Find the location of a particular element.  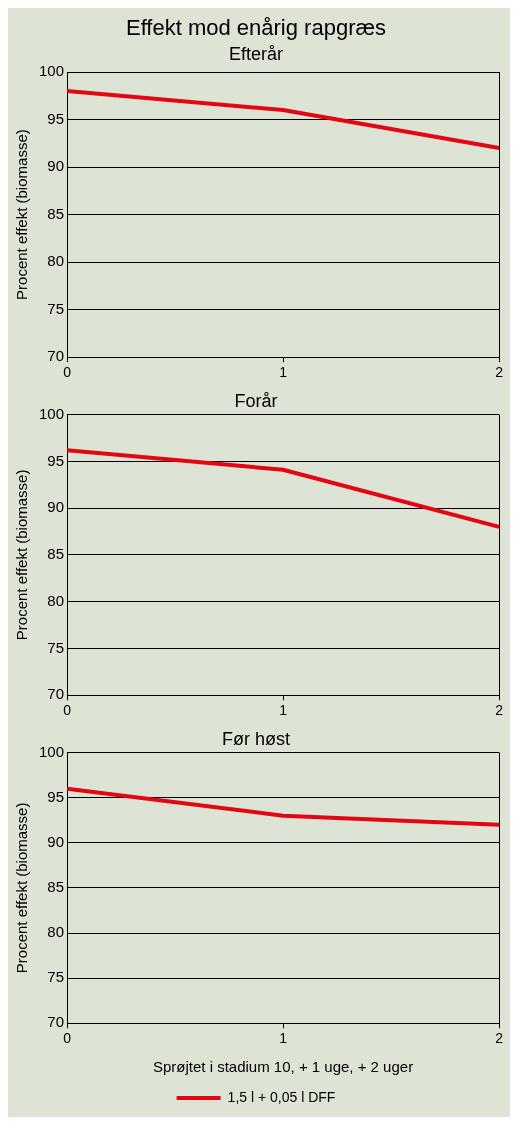

chart-subtitle: Efterår is located at coordinates (256, 54).